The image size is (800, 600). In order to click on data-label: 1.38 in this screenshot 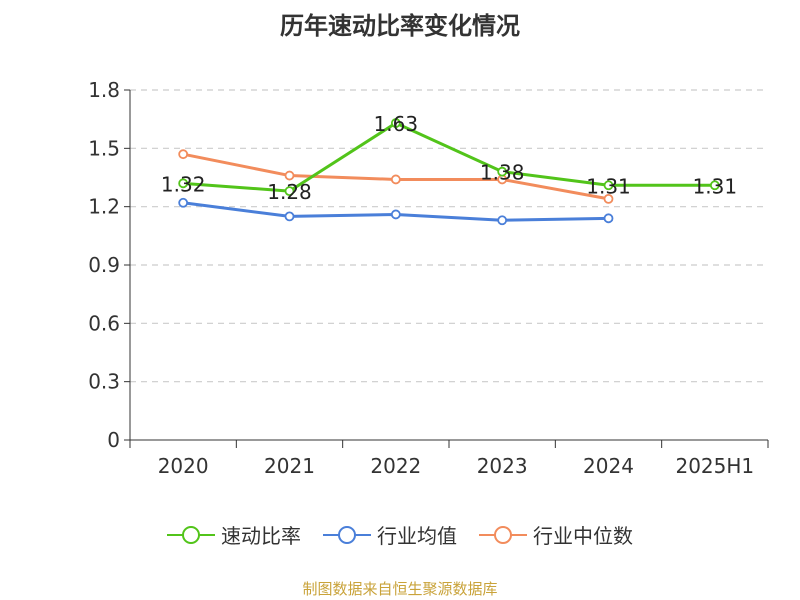, I will do `click(502, 173)`.